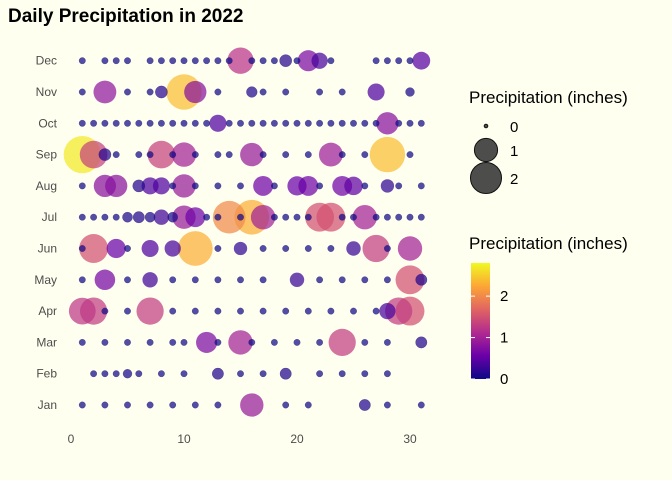  Describe the element at coordinates (184, 439) in the screenshot. I see `x-tick-label: 10` at that location.